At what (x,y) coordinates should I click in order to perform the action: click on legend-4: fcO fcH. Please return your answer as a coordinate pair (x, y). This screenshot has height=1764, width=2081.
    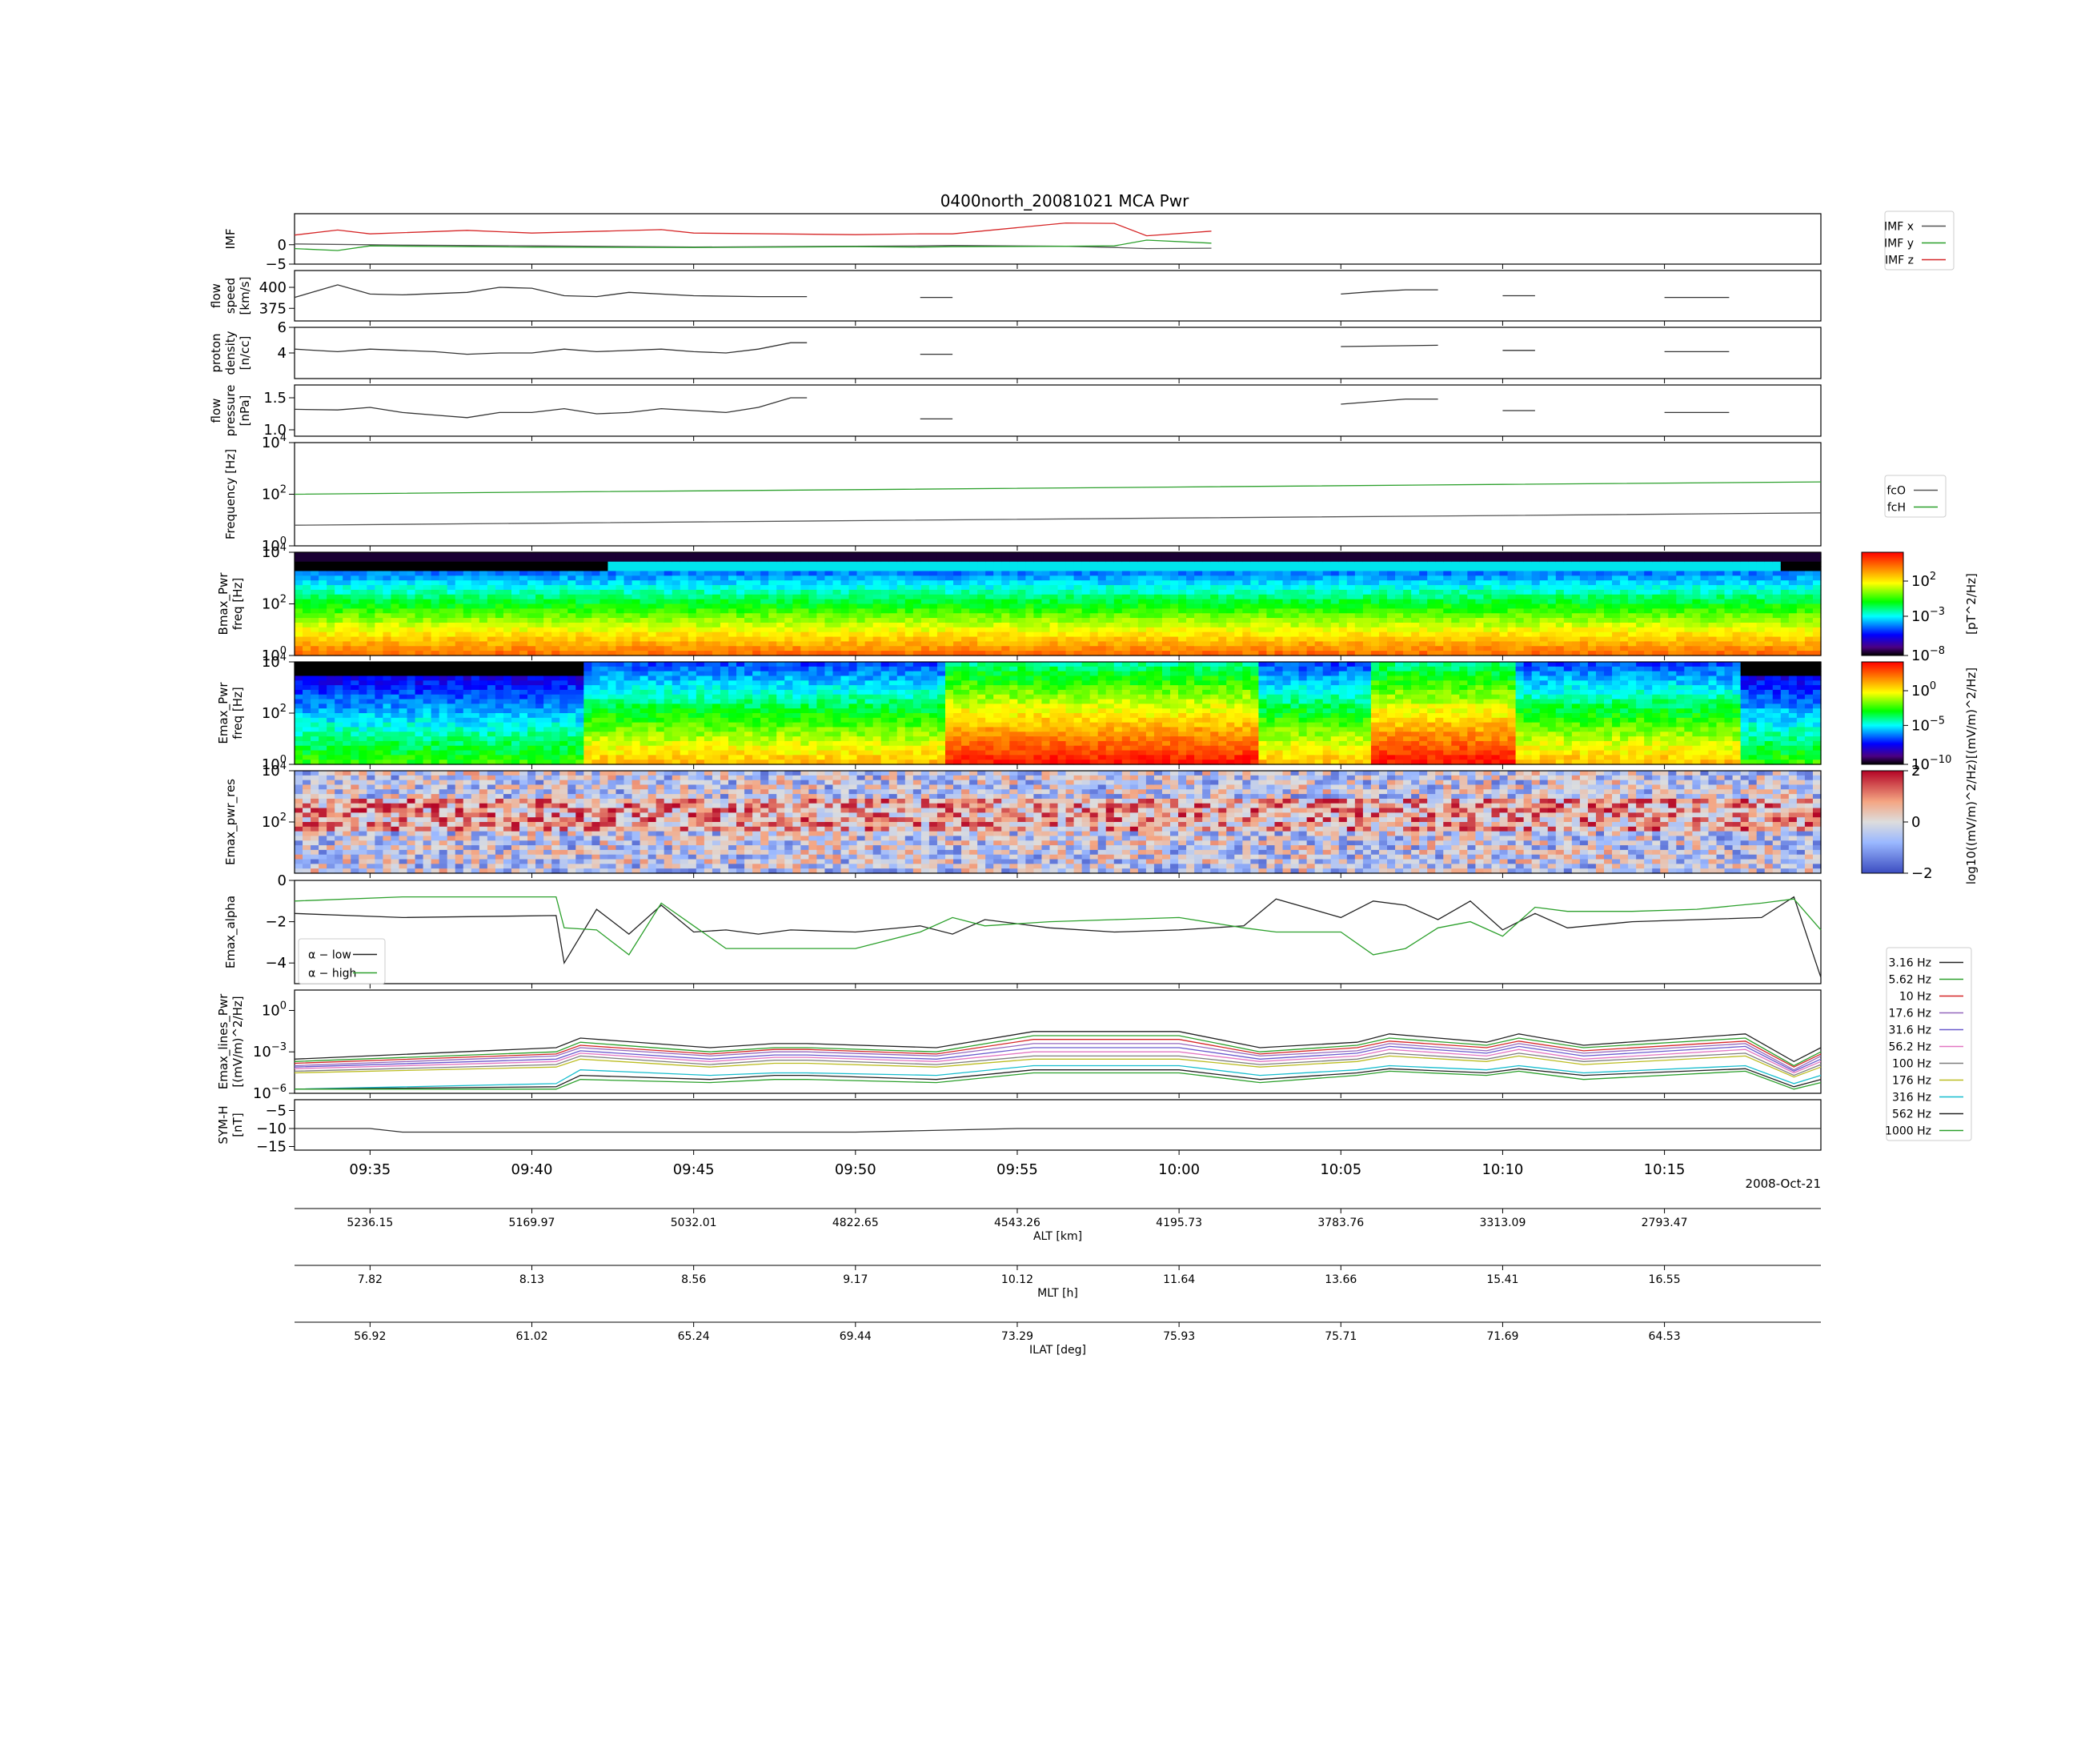
    Looking at the image, I should click on (1915, 496).